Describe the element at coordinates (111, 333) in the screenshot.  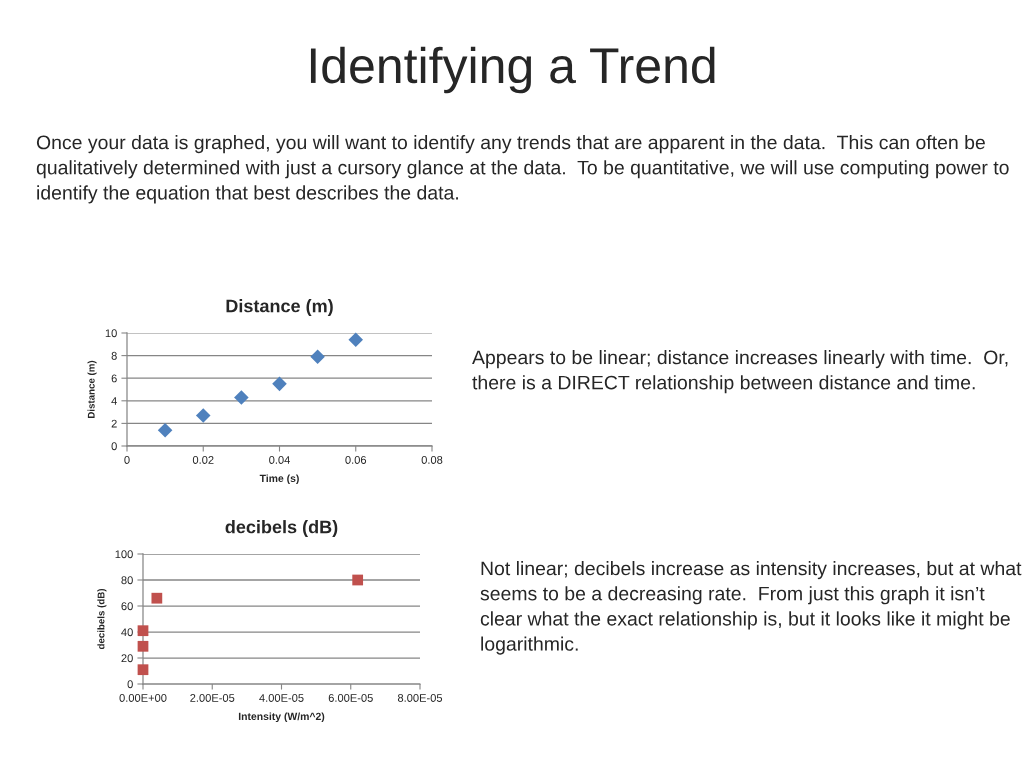
I see `y-tick-label: 10` at that location.